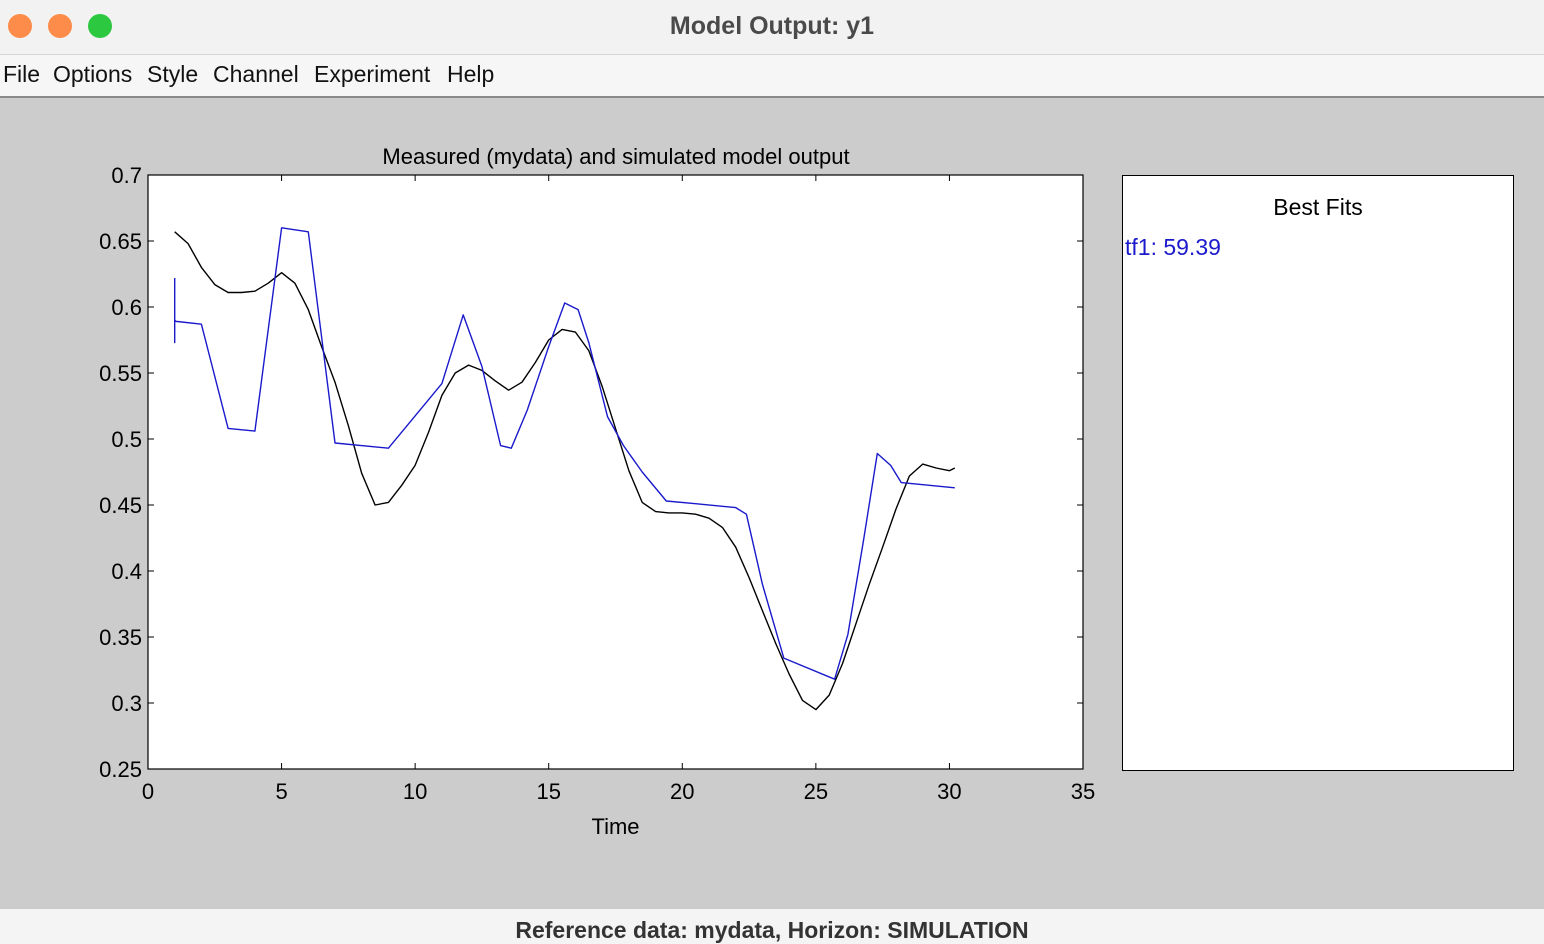 This screenshot has width=1544, height=944. I want to click on zoom-window-button, so click(100, 26).